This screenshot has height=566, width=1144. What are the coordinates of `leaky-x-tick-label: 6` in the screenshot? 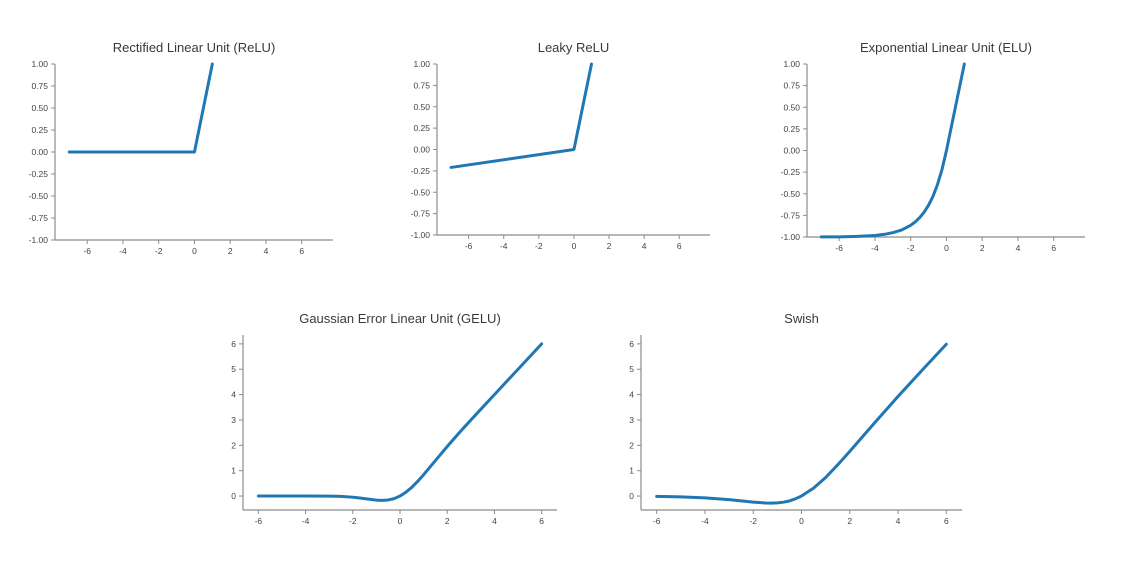 It's located at (679, 246).